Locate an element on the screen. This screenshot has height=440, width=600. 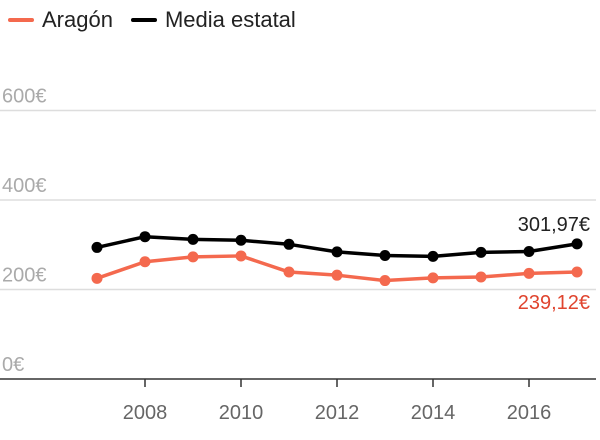
y-tick-label: 400€ is located at coordinates (24, 186).